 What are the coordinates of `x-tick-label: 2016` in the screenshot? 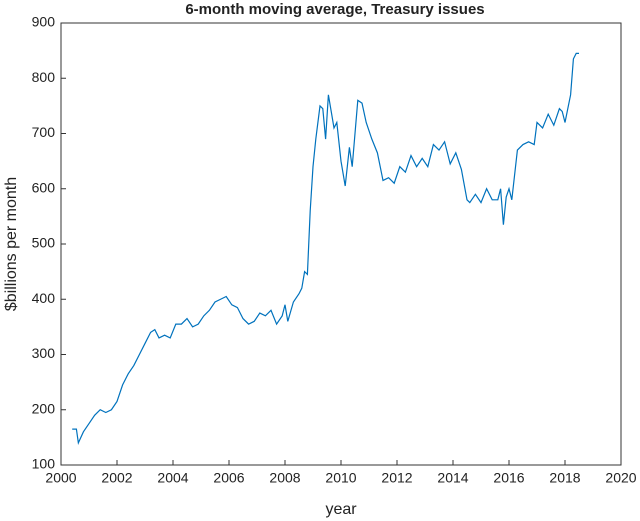 It's located at (508, 478).